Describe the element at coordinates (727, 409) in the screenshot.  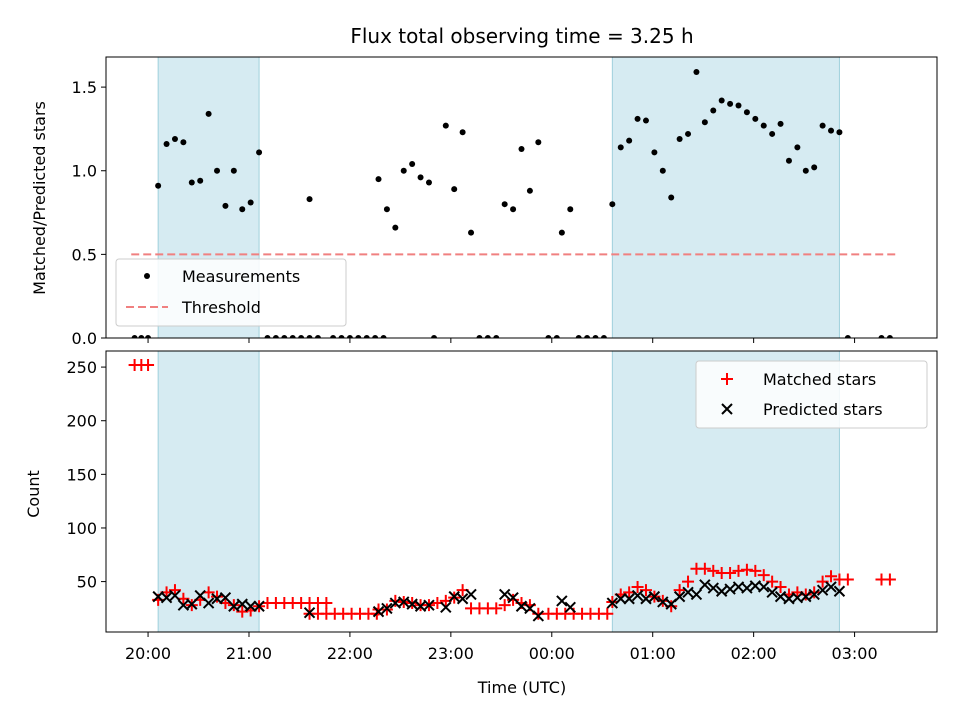
I see `legend-predicted-marker` at that location.